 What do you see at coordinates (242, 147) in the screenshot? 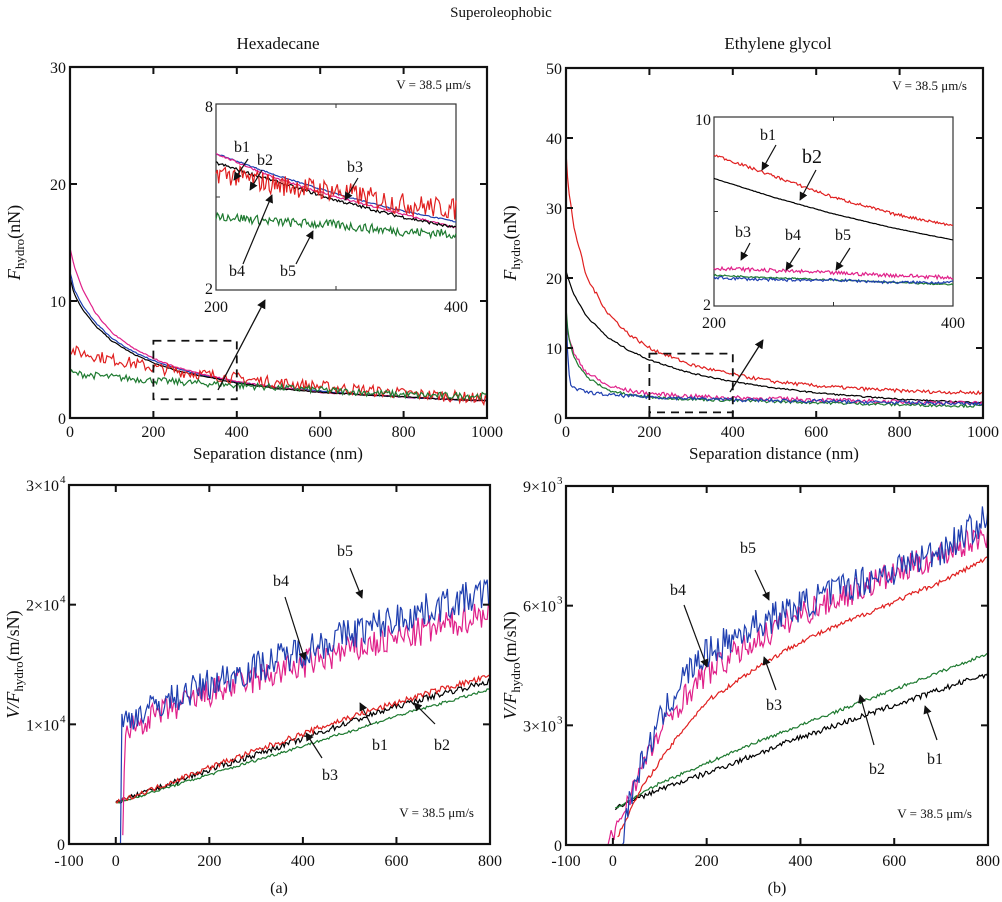
I see `inset-curve-label-b1: b1` at bounding box center [242, 147].